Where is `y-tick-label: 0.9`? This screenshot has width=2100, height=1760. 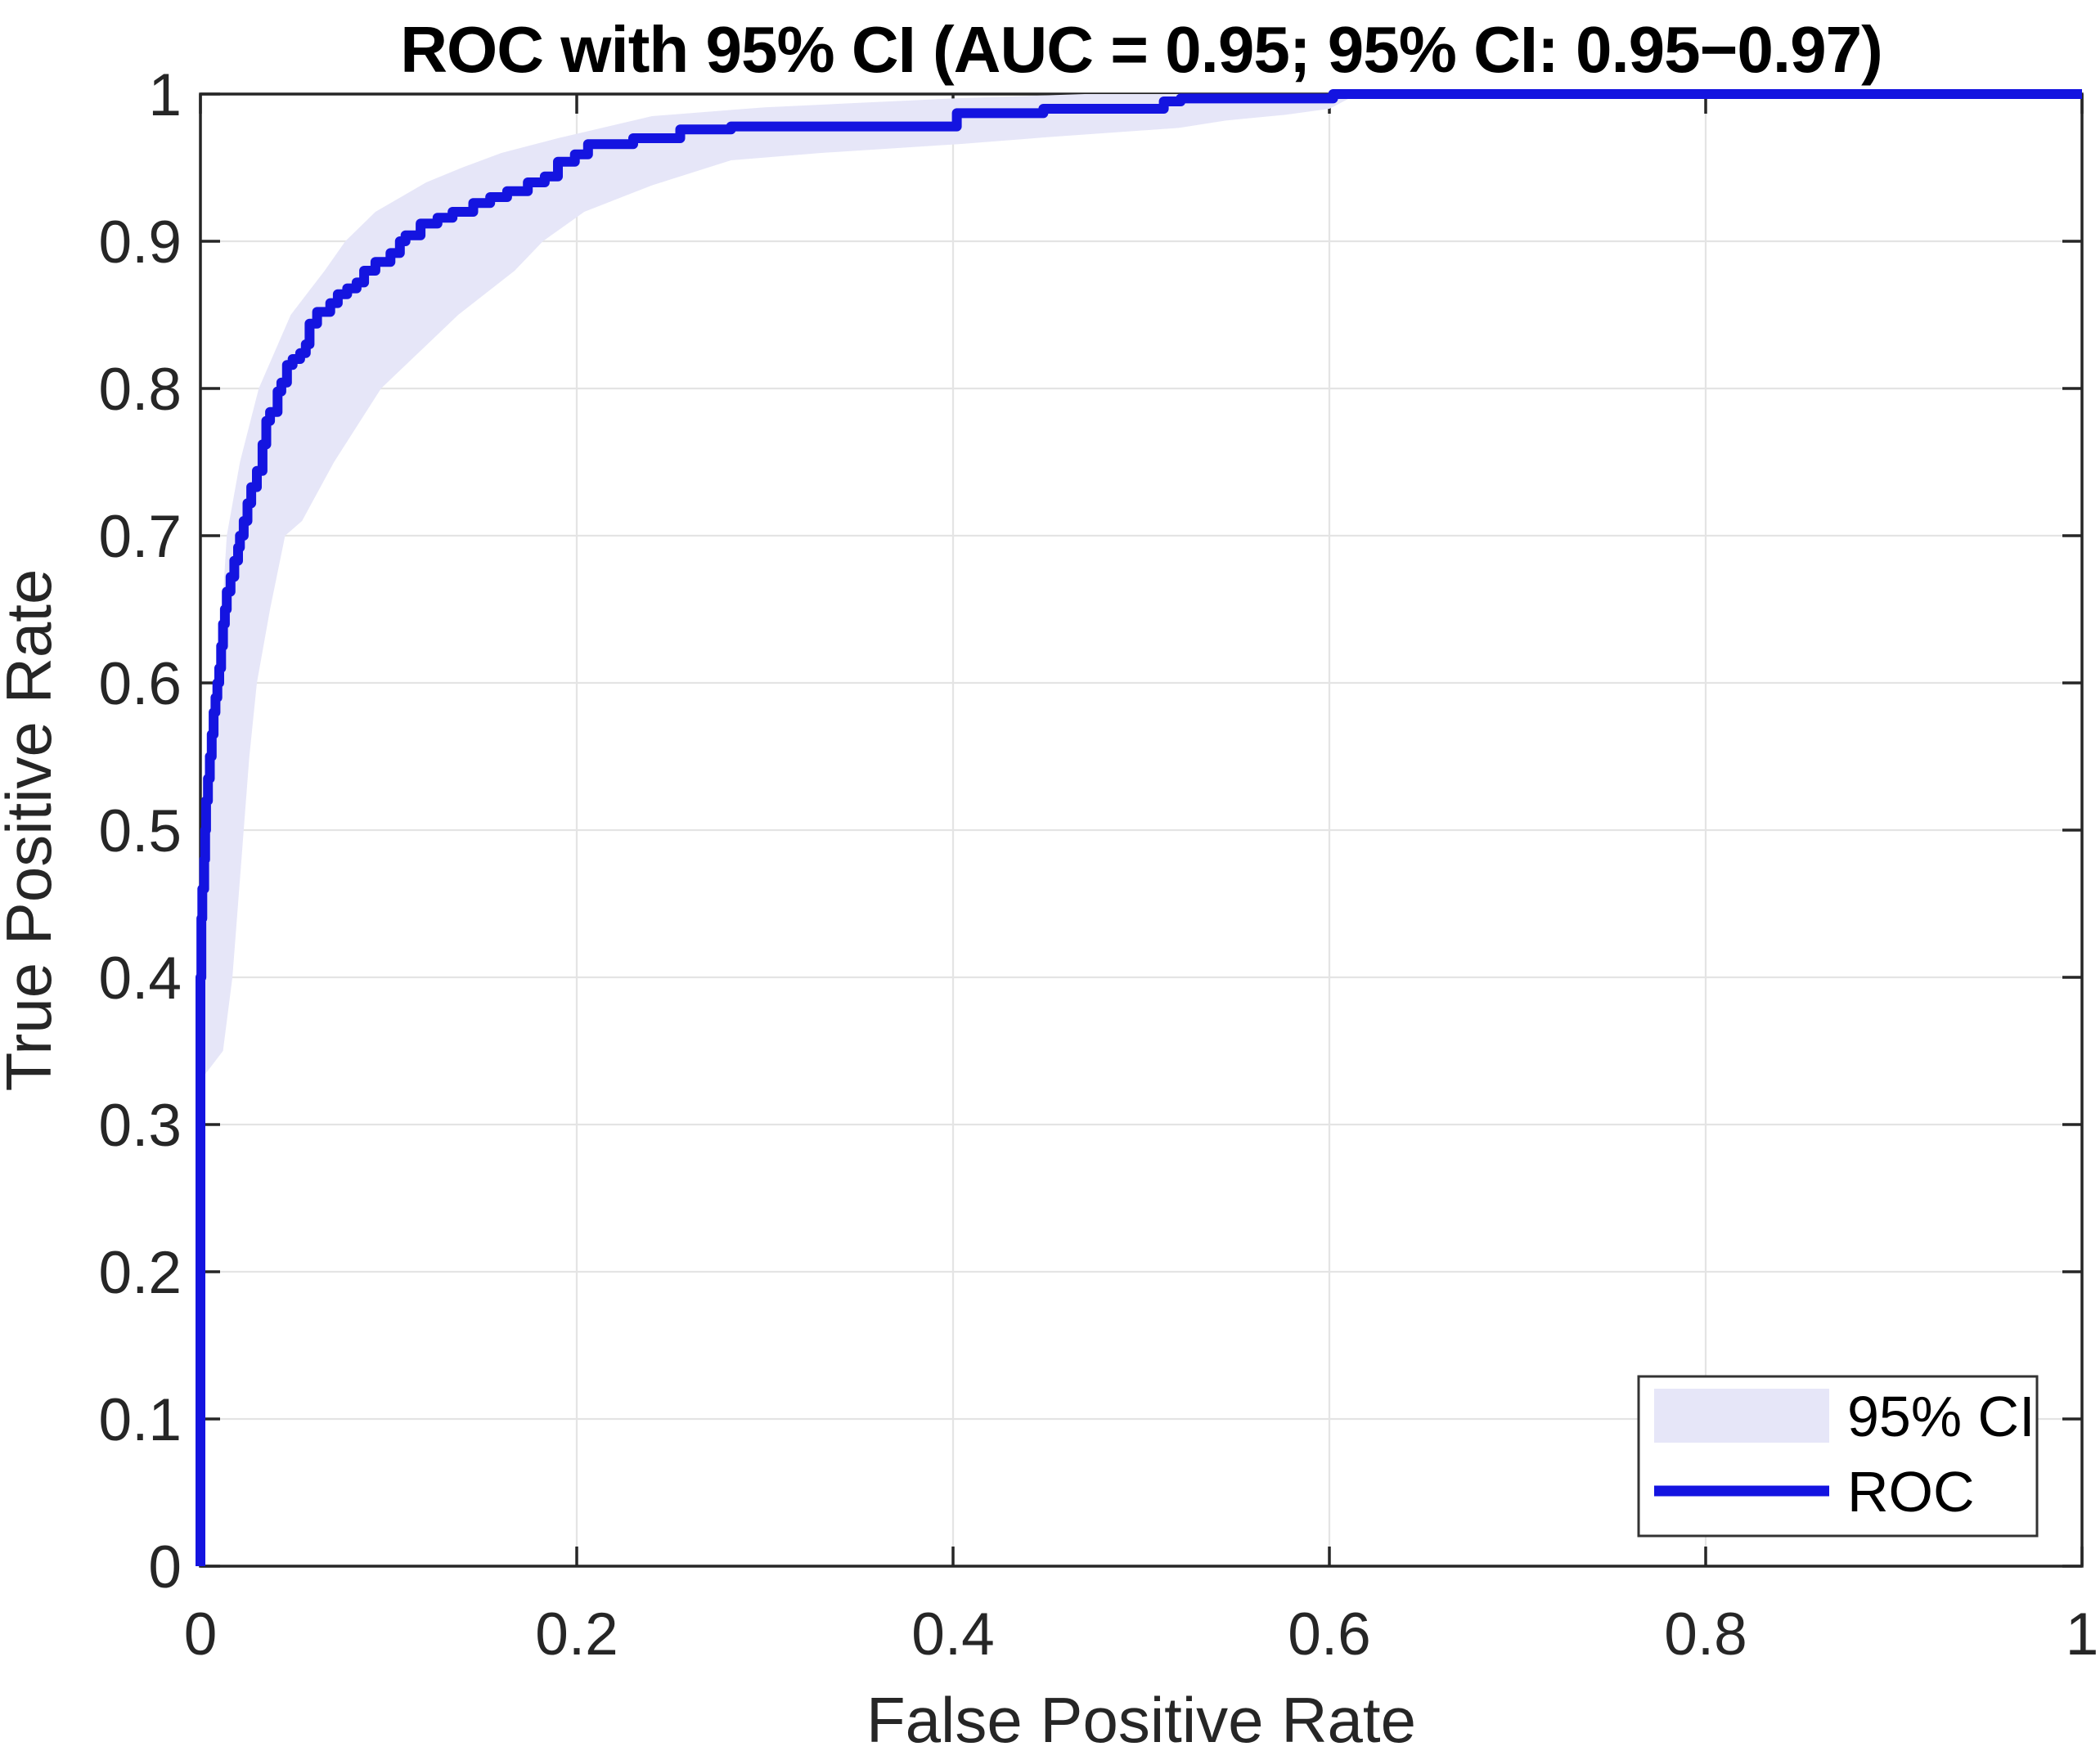
y-tick-label: 0.9 is located at coordinates (140, 242).